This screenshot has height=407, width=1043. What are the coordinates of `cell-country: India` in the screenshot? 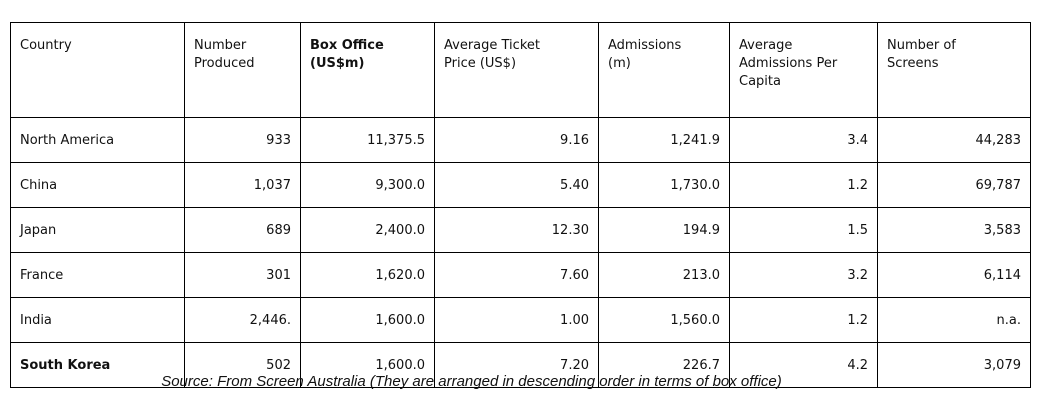 It's located at (97, 320).